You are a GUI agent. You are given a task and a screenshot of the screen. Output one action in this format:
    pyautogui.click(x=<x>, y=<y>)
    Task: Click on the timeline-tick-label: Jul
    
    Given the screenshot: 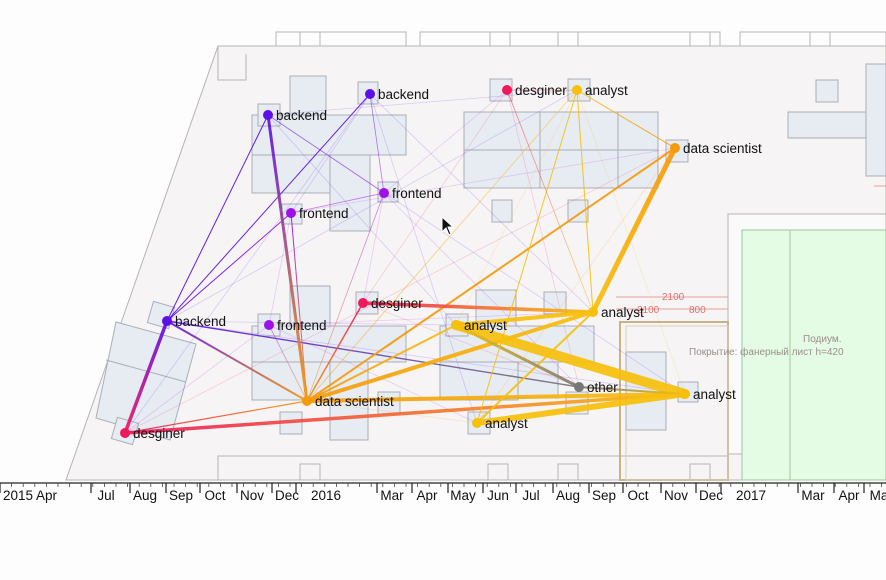 What is the action you would take?
    pyautogui.click(x=105, y=495)
    